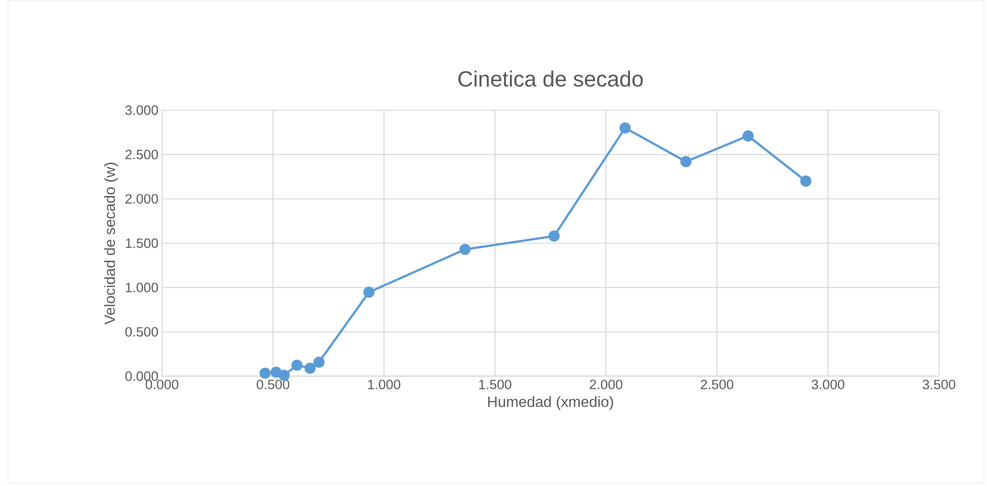  Describe the element at coordinates (495, 385) in the screenshot. I see `x-tick-label: 1.500` at that location.